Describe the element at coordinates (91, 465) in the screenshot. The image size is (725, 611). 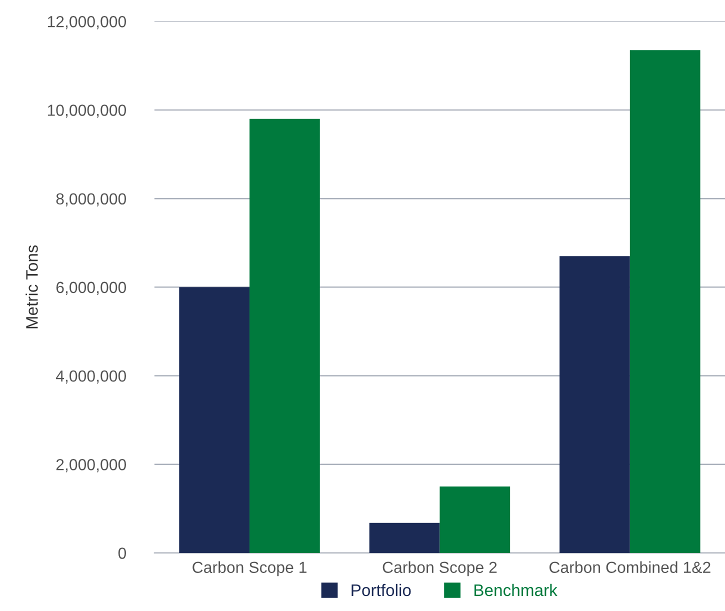
I see `y-tick-label: 2,000,000` at that location.